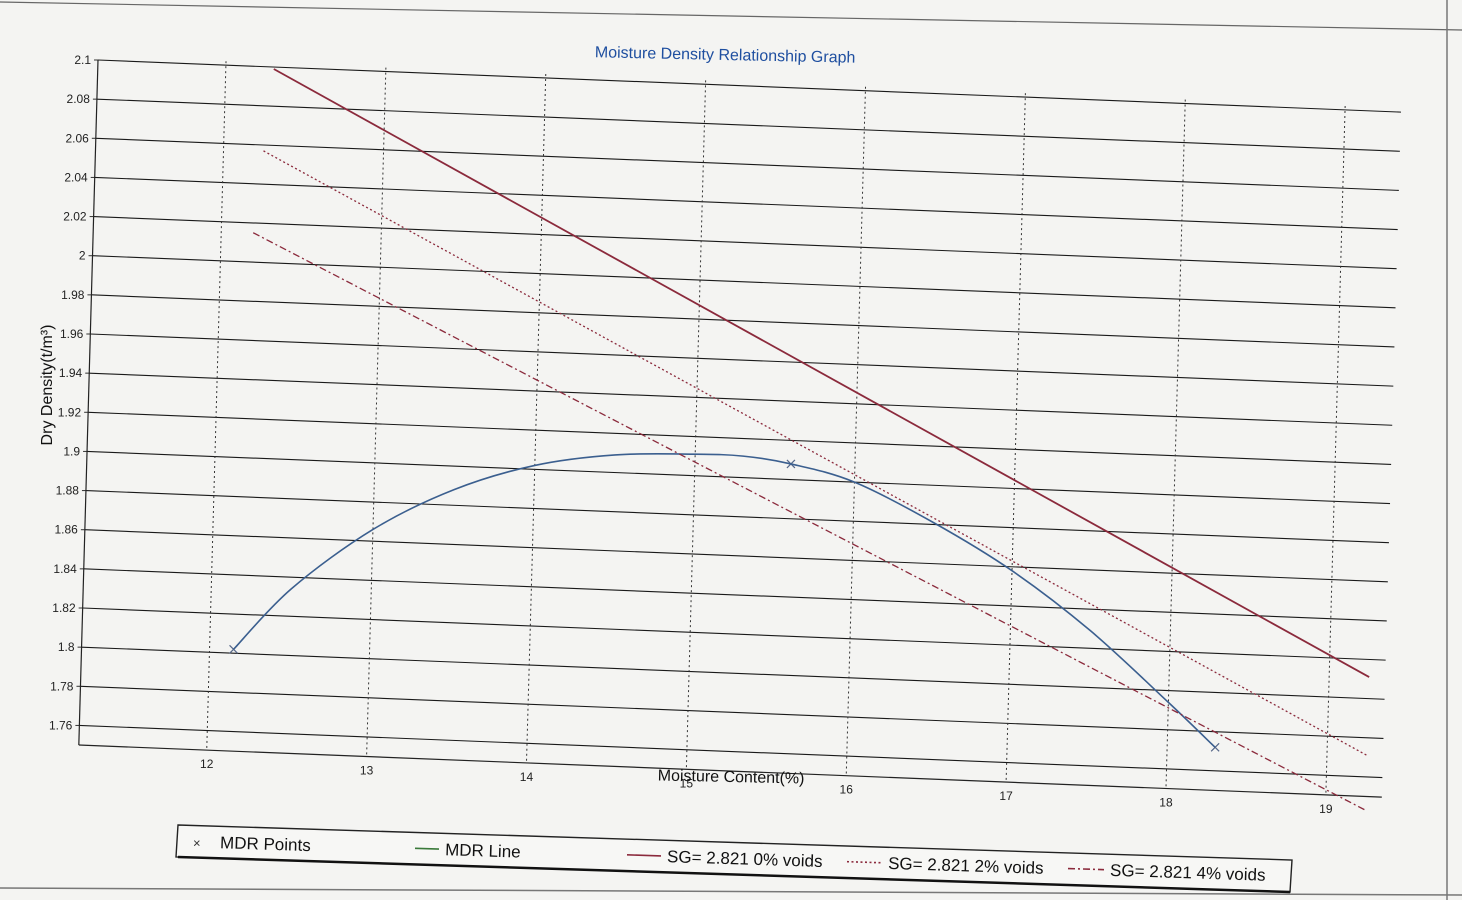 The width and height of the screenshot is (1462, 900). I want to click on y-tick-label: 1.8, so click(66, 647).